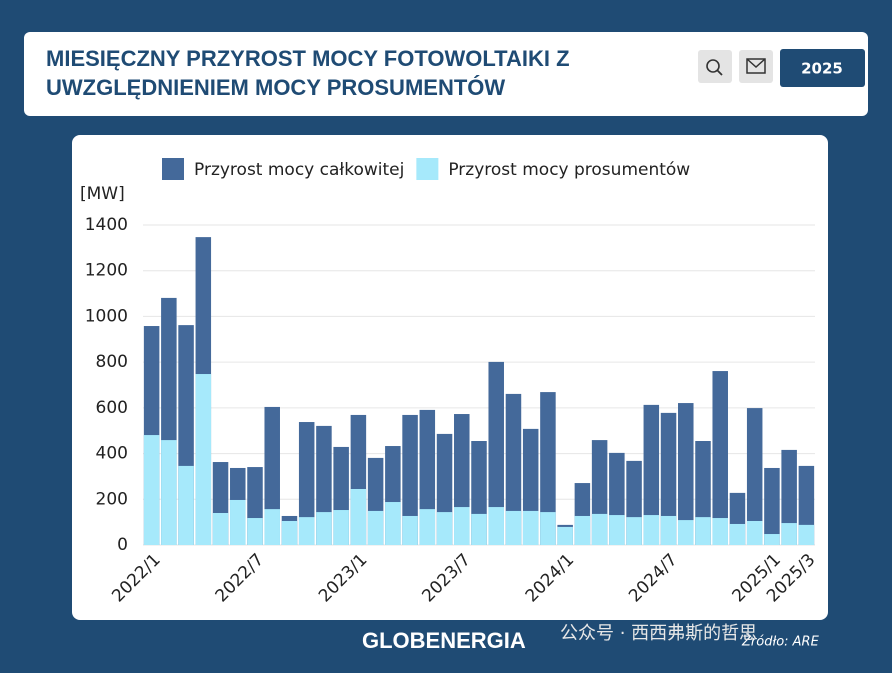  What do you see at coordinates (308, 58) in the screenshot?
I see `title: MIESIĘCZNY PRZYROST MOCY FOTOWOLTAIKI Z` at bounding box center [308, 58].